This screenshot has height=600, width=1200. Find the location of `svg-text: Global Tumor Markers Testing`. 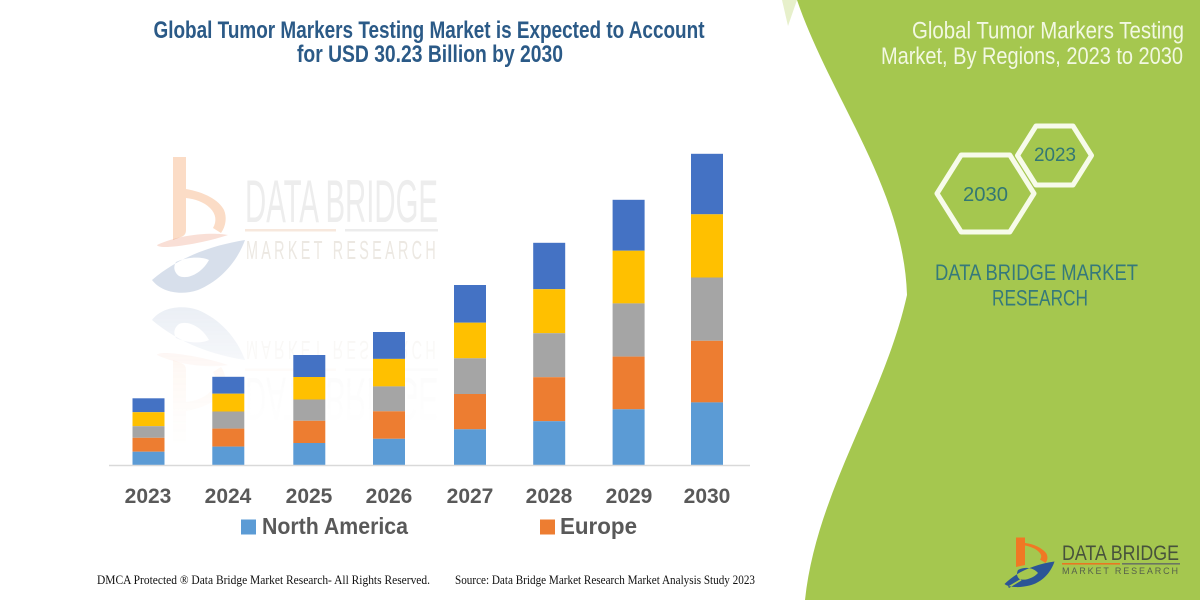

svg-text: Global Tumor Markers Testing is located at coordinates (1048, 31).